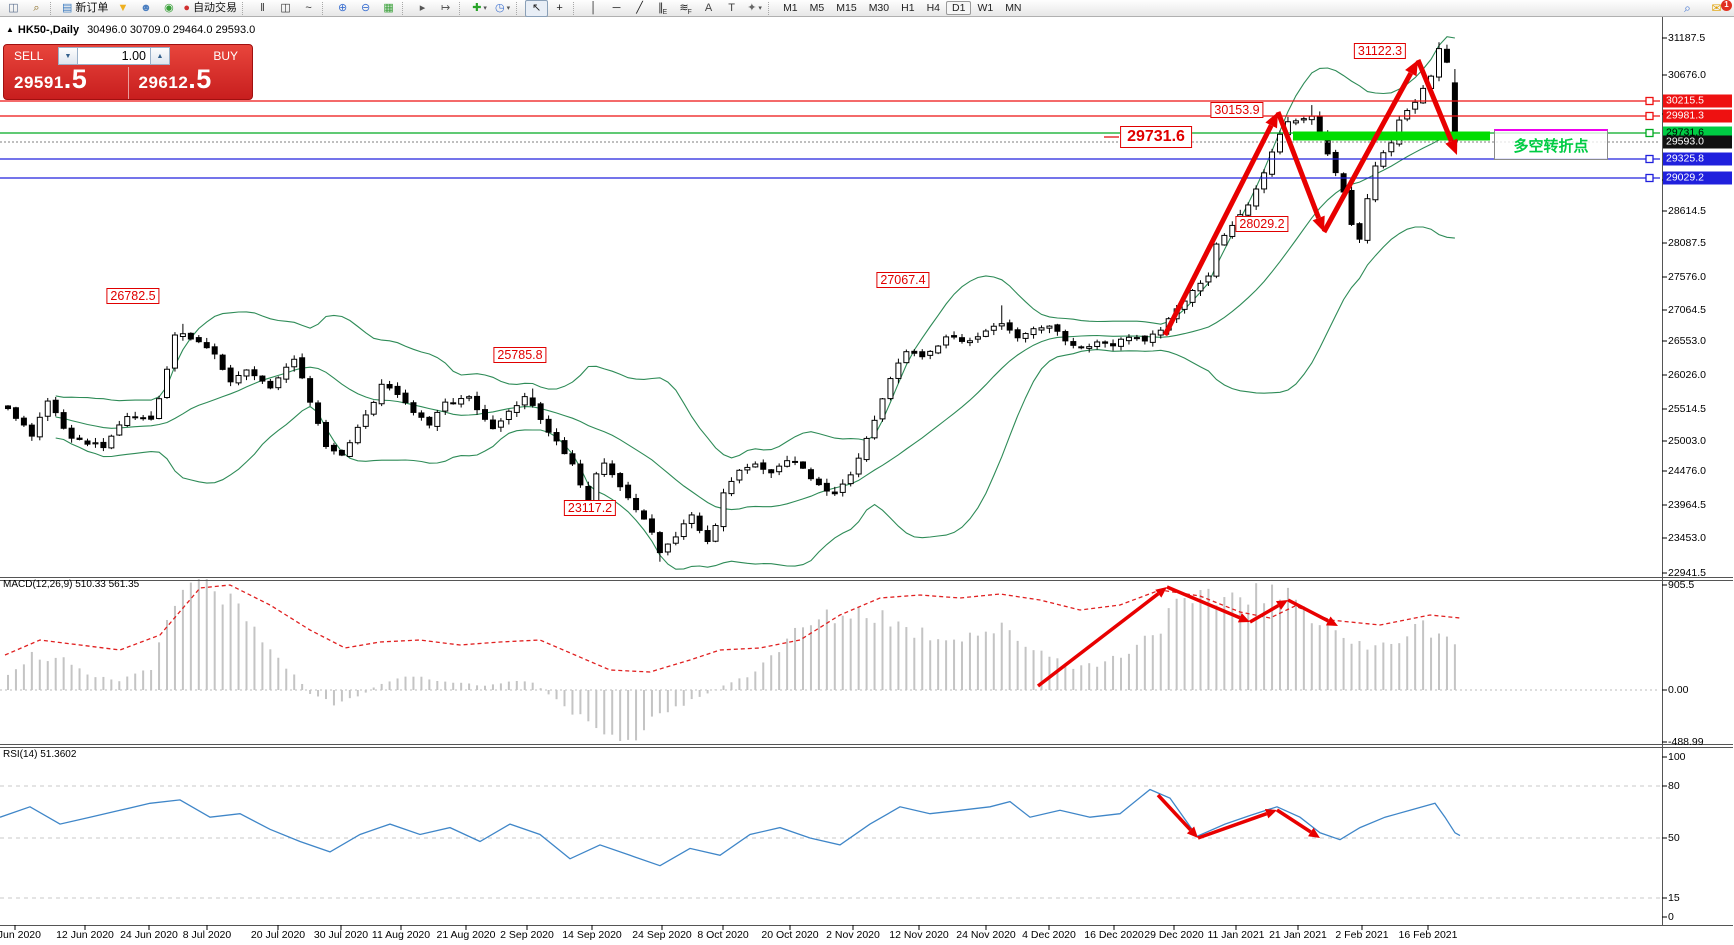  What do you see at coordinates (593, 7) in the screenshot?
I see `vertical-line-icon: │` at bounding box center [593, 7].